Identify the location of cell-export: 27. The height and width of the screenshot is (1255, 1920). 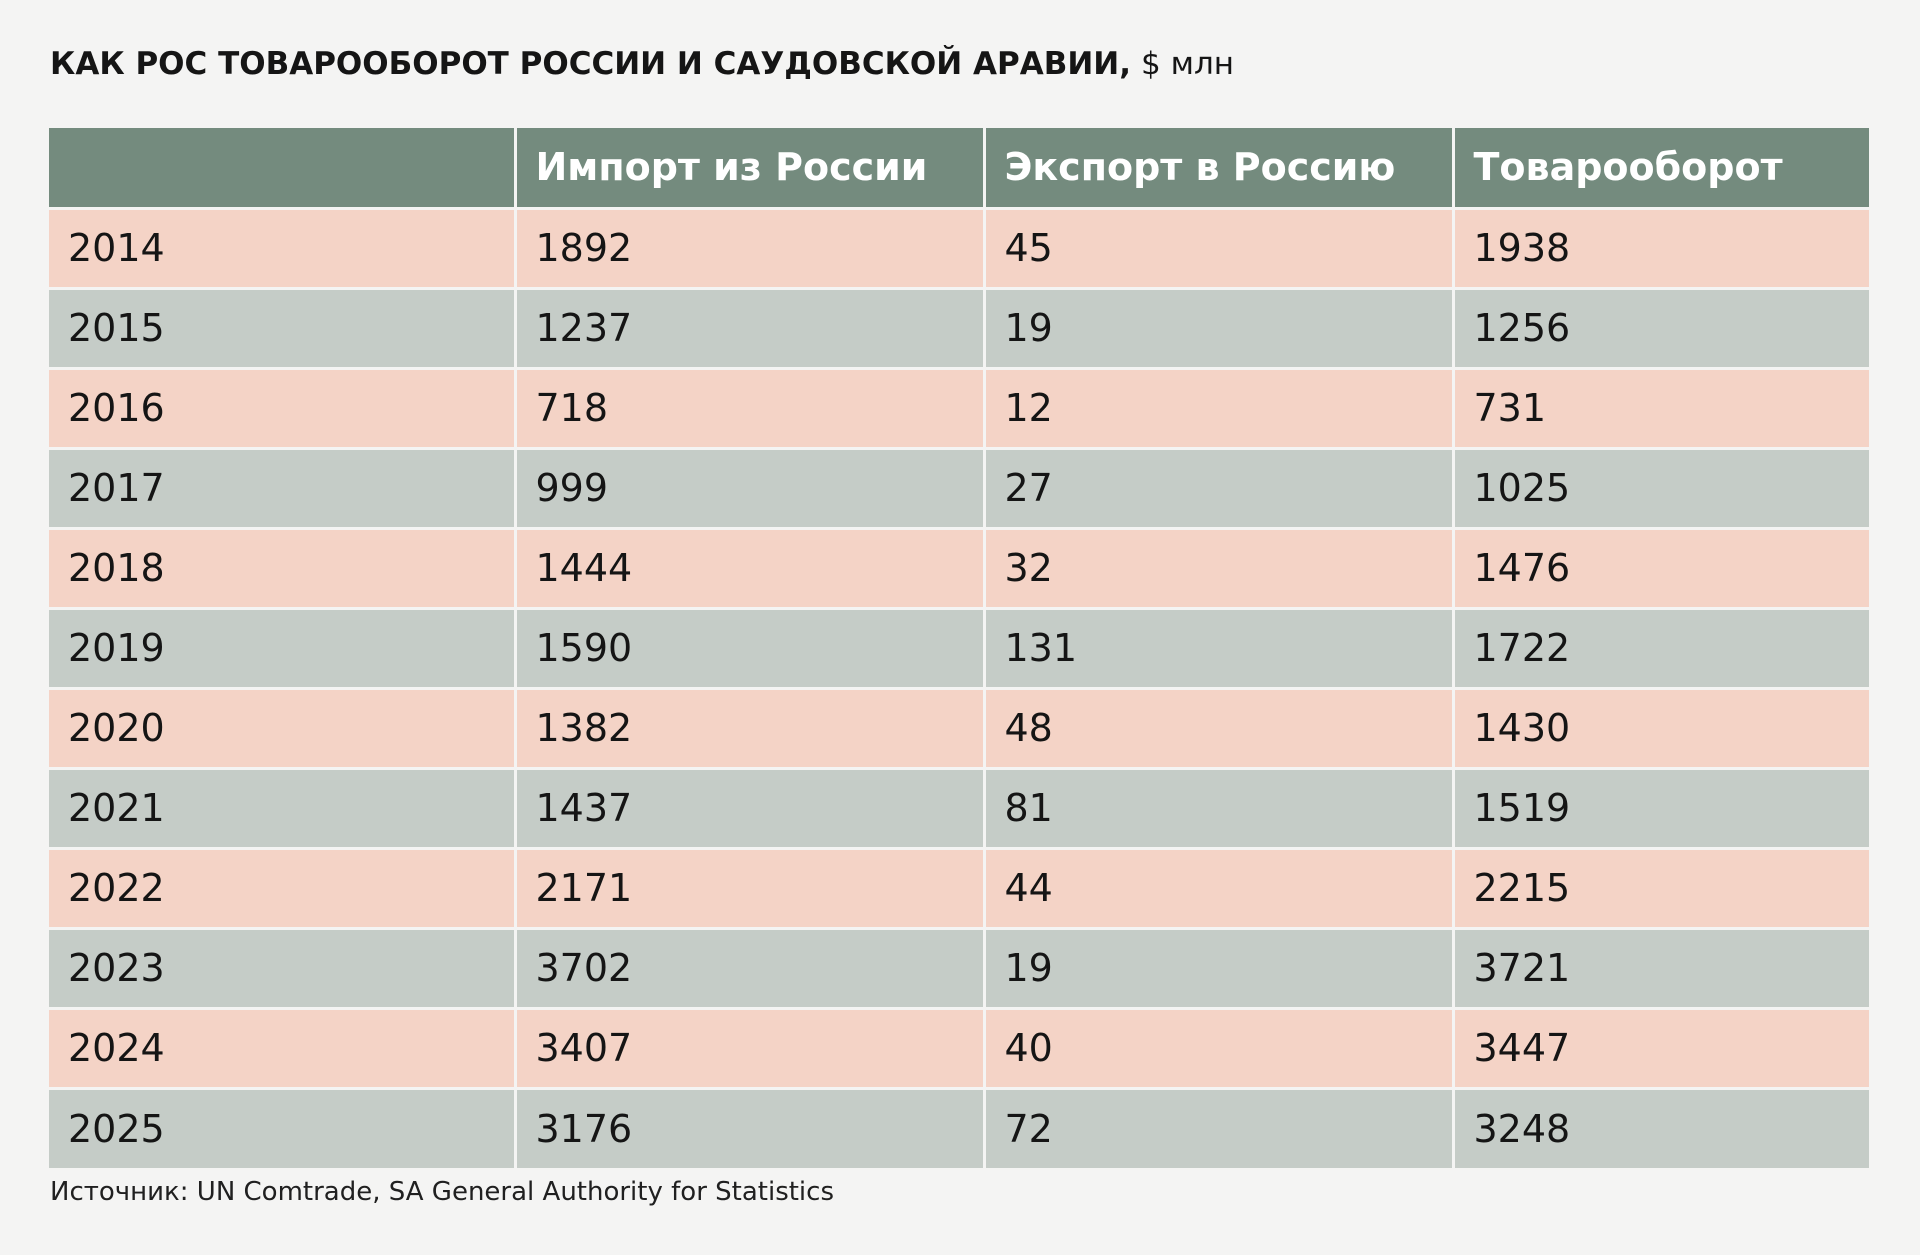
(1217, 487).